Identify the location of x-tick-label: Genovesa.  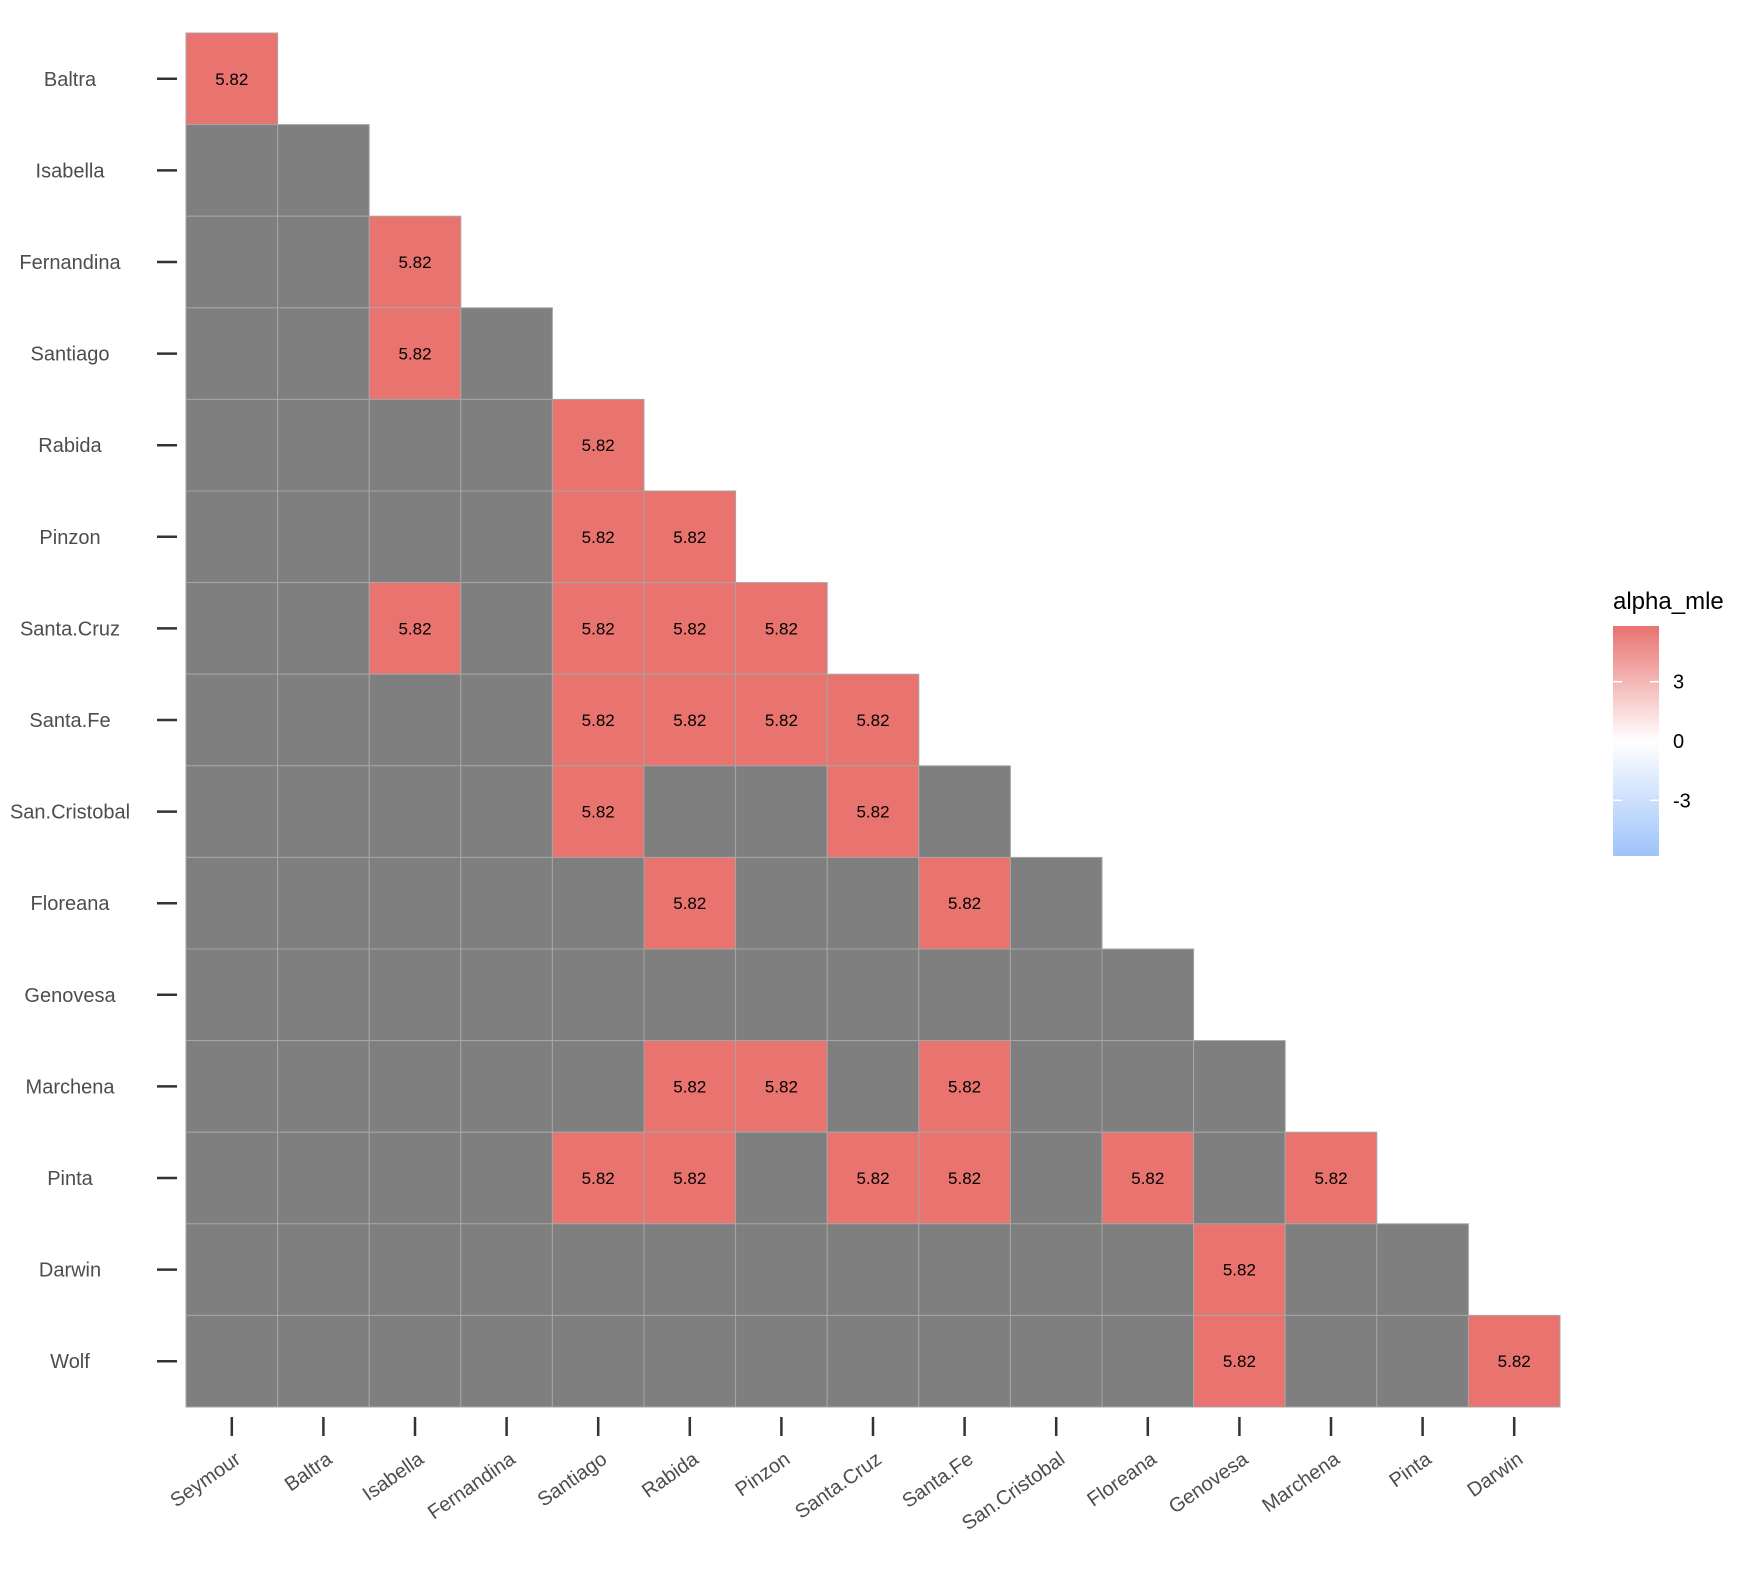
(1209, 1483).